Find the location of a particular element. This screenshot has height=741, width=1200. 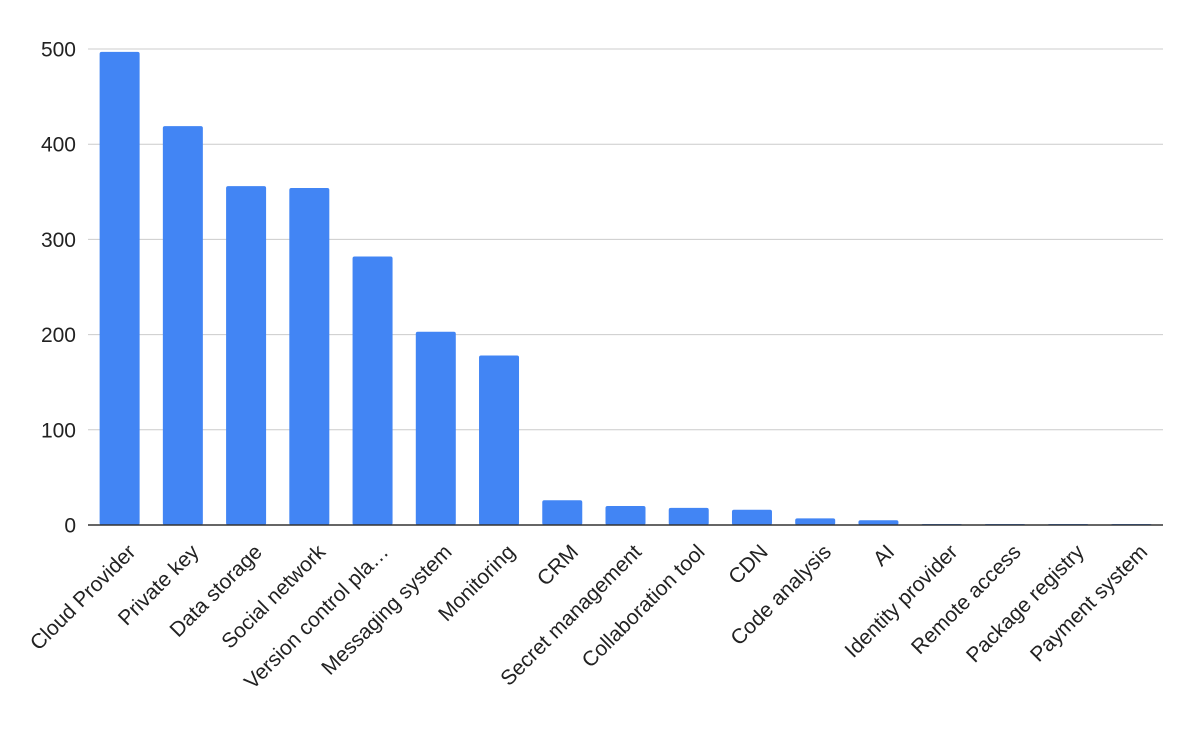

x-tick-label: Payment system is located at coordinates (1089, 603).